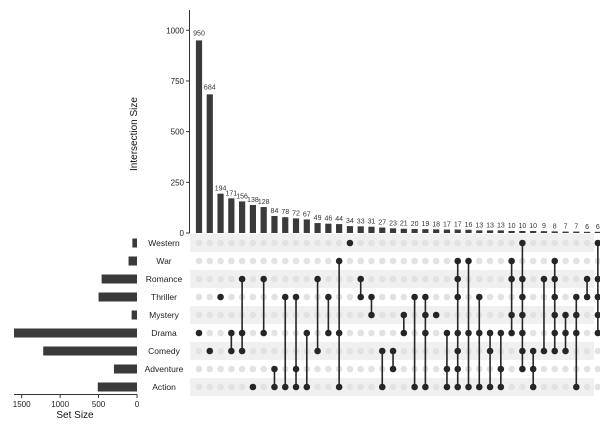  What do you see at coordinates (447, 225) in the screenshot?
I see `intersection-bar-label: 17` at bounding box center [447, 225].